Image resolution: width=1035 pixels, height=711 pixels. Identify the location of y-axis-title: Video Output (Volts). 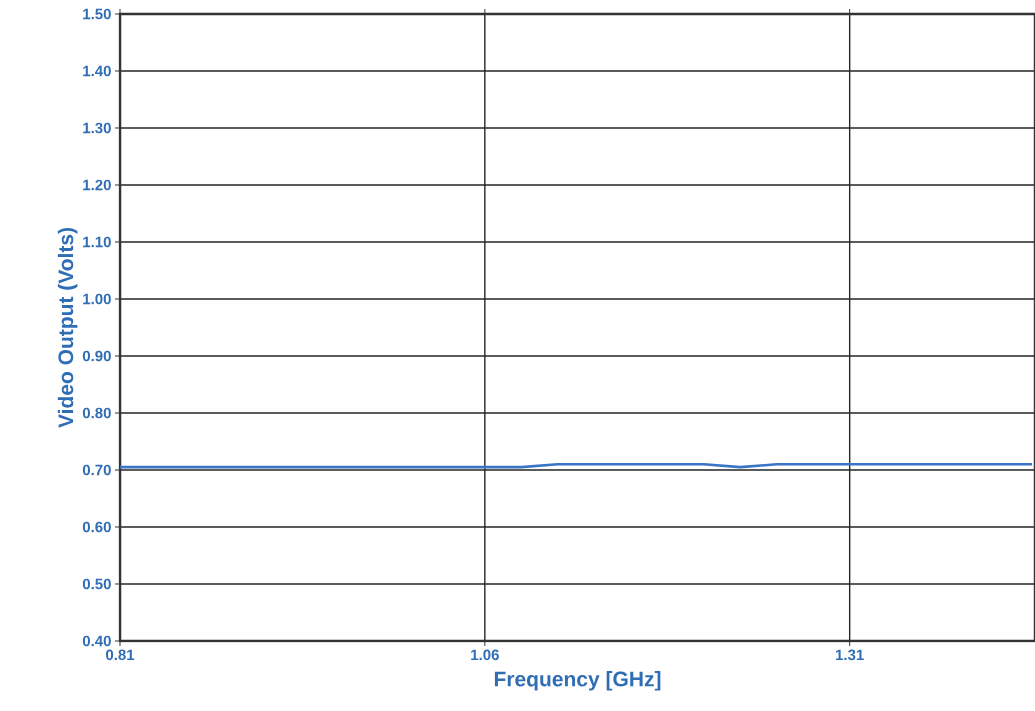
(67, 327).